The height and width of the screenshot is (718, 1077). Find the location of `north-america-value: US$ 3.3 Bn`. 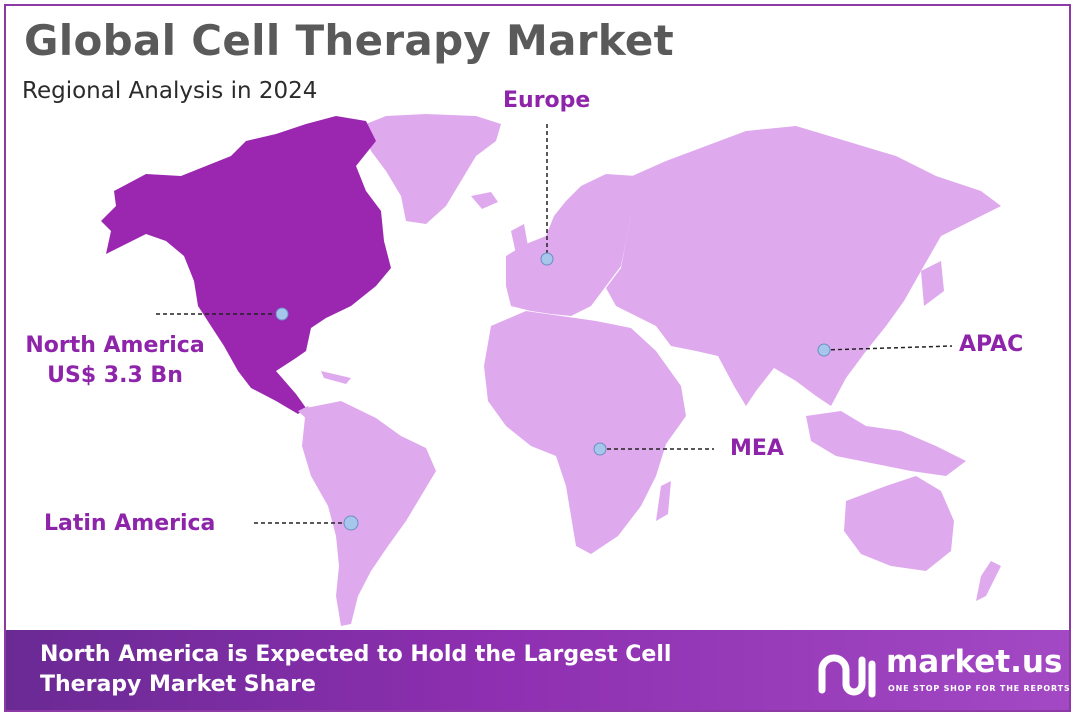

north-america-value: US$ 3.3 Bn is located at coordinates (115, 375).